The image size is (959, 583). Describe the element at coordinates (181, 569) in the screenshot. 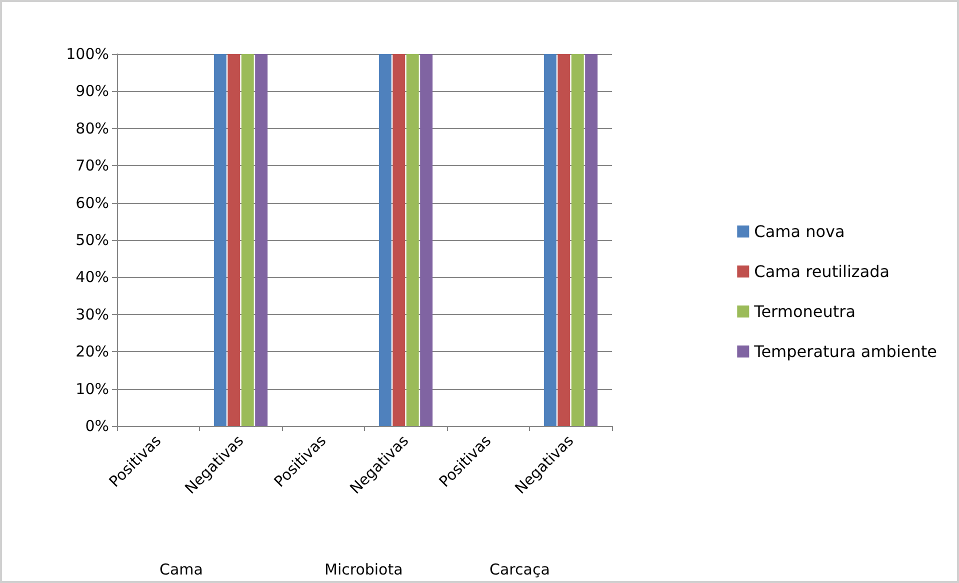

I see `text: Cama` at that location.